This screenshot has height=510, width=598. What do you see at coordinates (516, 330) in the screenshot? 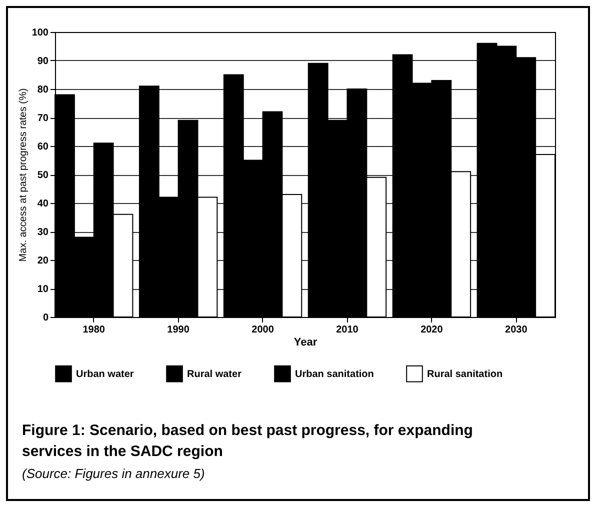
I see `x-tick-label: 2030` at bounding box center [516, 330].